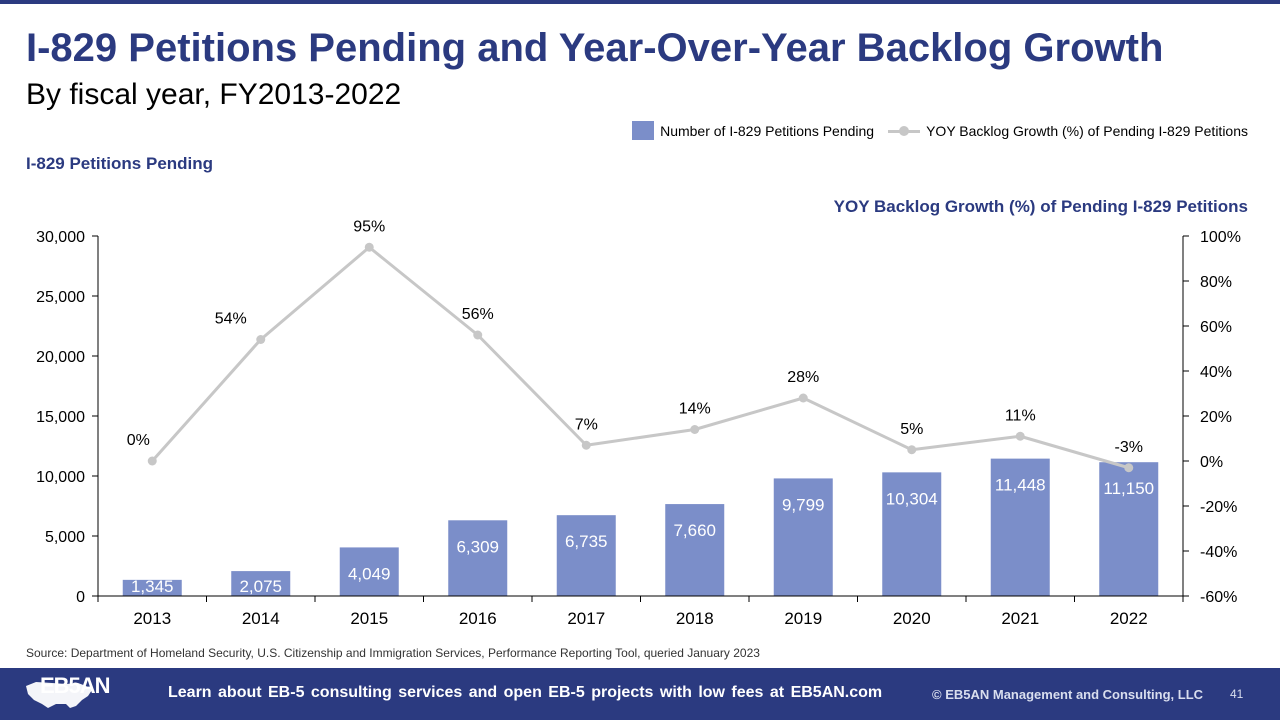  I want to click on bar-2016, so click(478, 558).